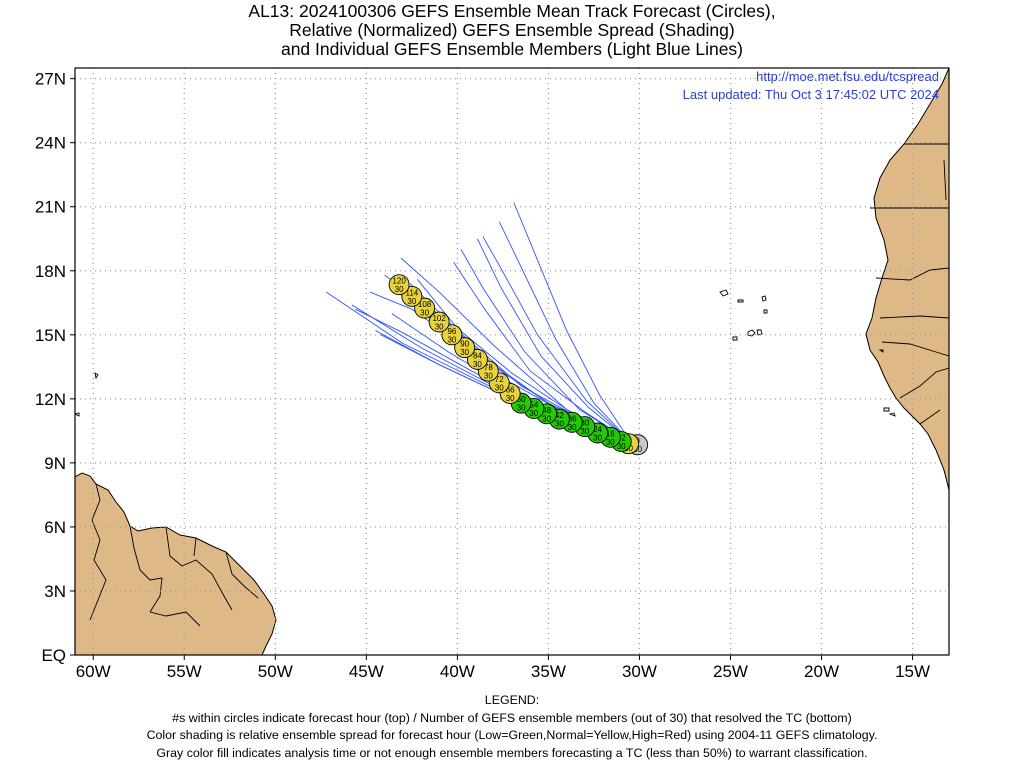 The image size is (1024, 768). Describe the element at coordinates (499, 379) in the screenshot. I see `track-point-hour: 72` at that location.